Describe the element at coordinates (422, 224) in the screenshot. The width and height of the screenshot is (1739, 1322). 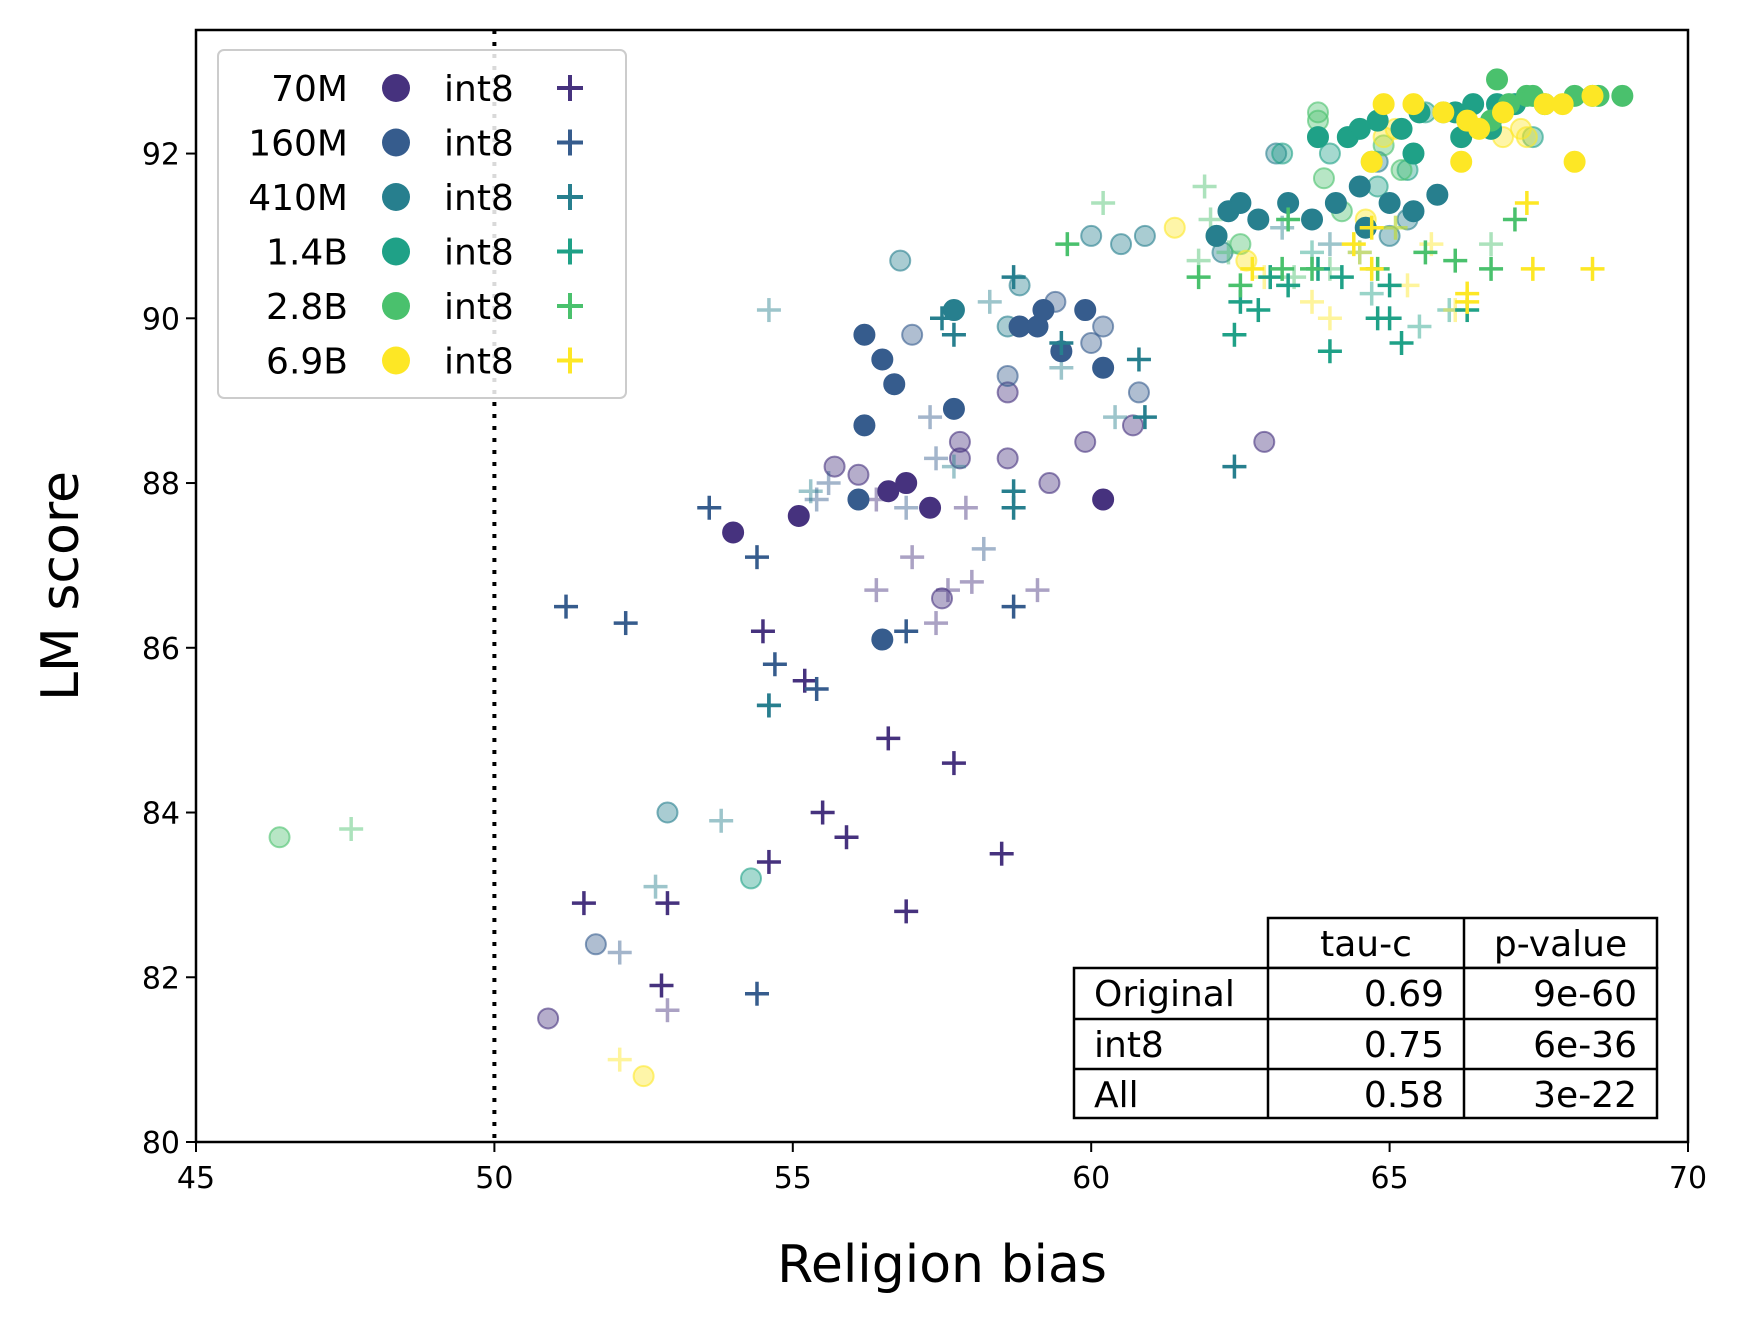
I see `legend-box` at that location.